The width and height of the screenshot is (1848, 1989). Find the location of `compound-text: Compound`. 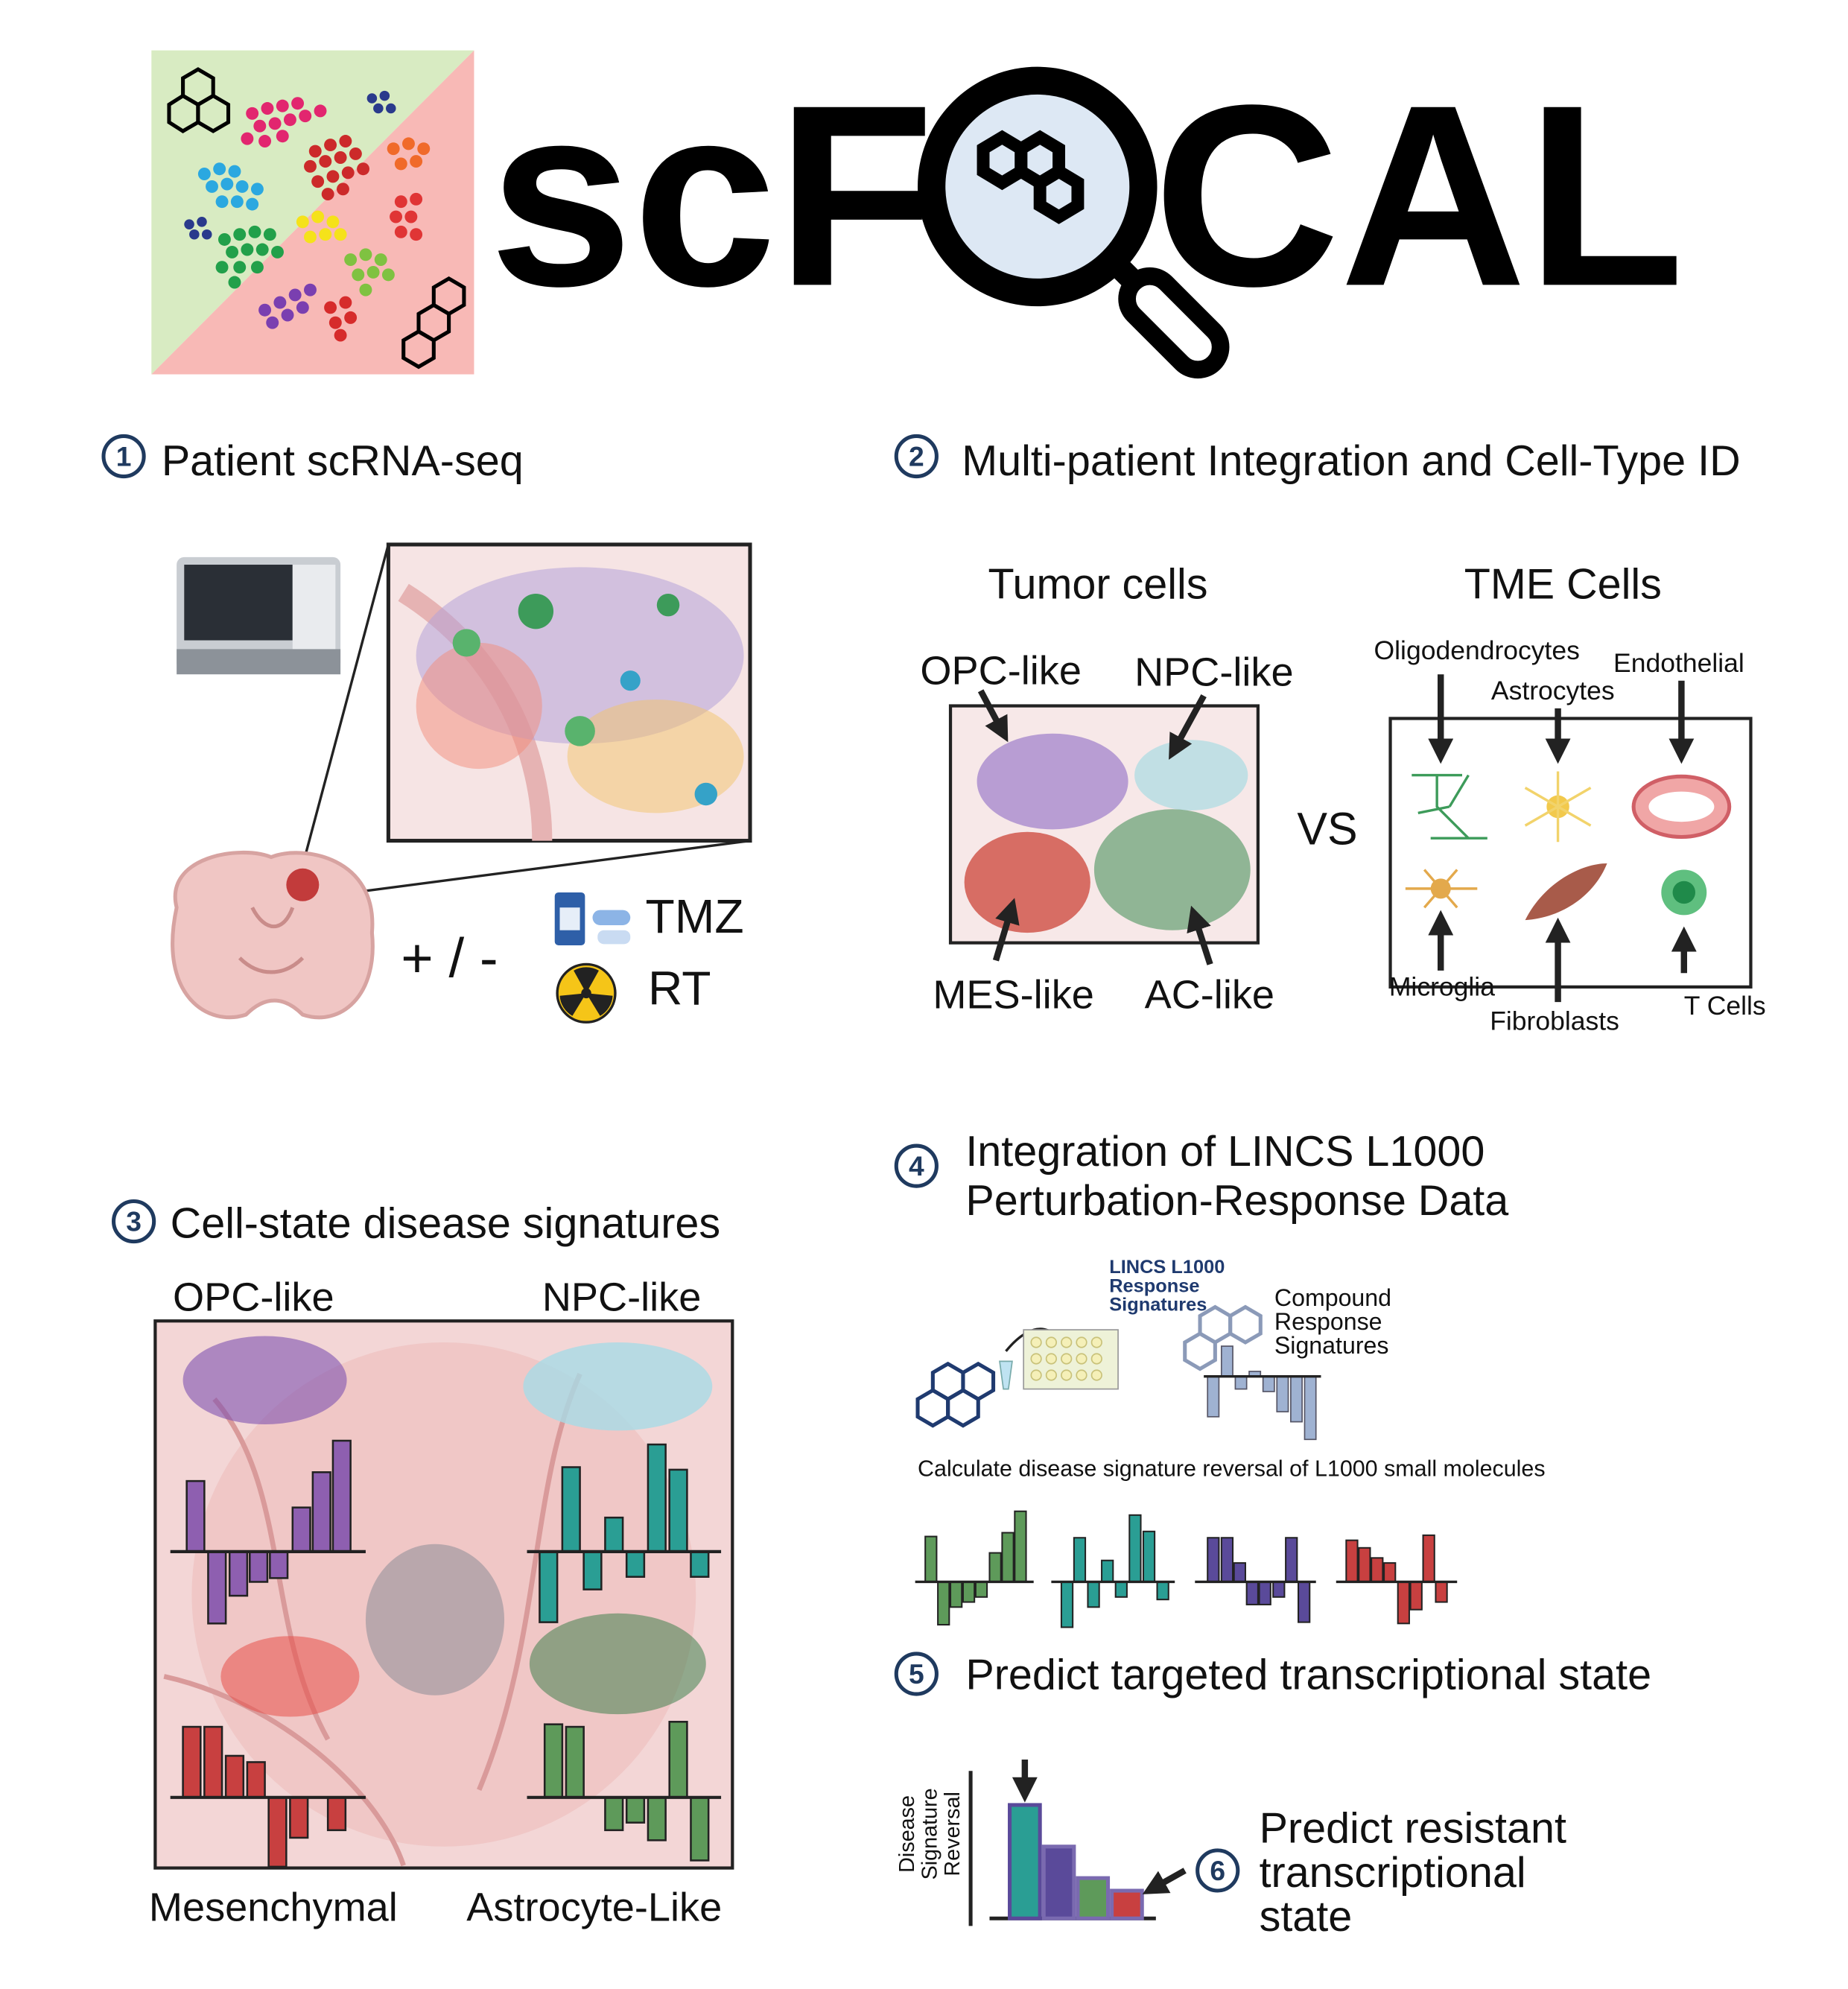

compound-text: Compound is located at coordinates (1332, 1297).